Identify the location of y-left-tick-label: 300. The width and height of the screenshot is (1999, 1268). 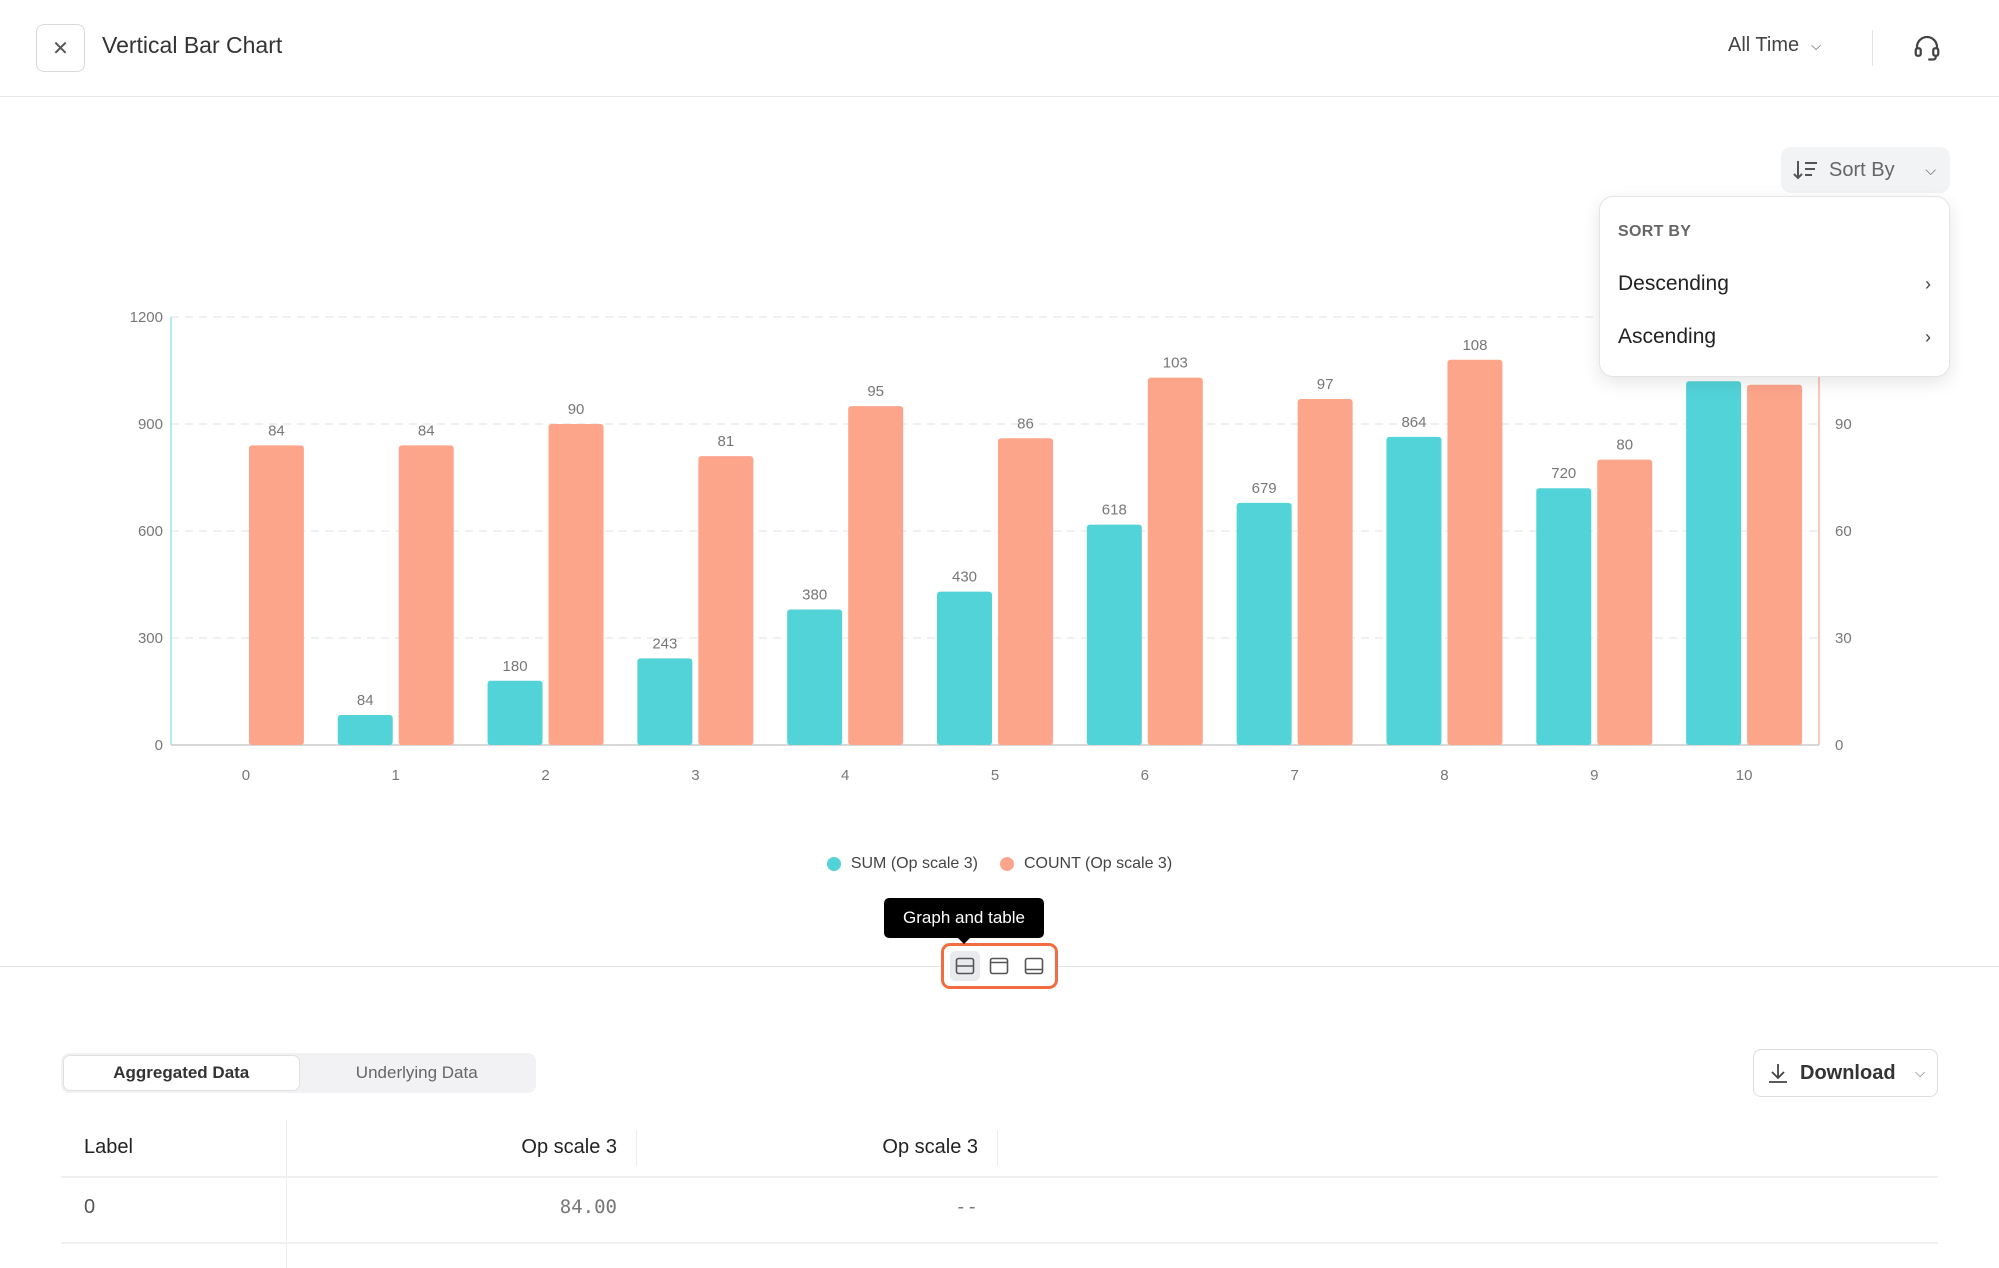
(150, 638).